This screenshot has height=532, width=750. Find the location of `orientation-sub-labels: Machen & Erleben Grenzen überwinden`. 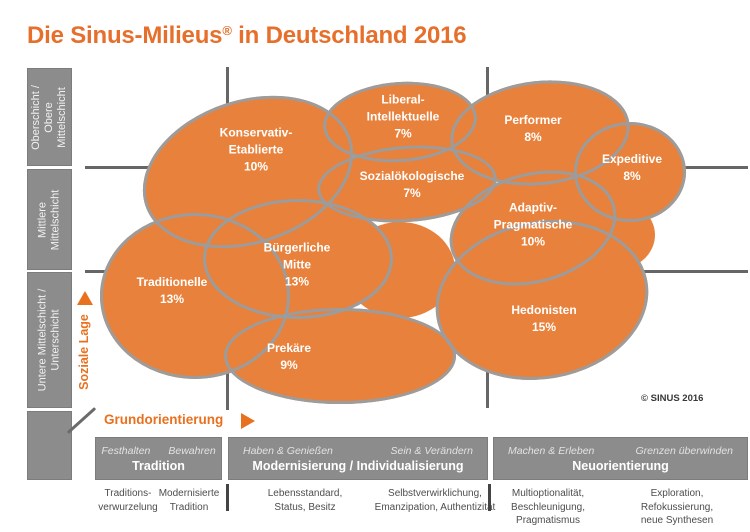

orientation-sub-labels: Machen & Erleben Grenzen überwinden is located at coordinates (620, 451).